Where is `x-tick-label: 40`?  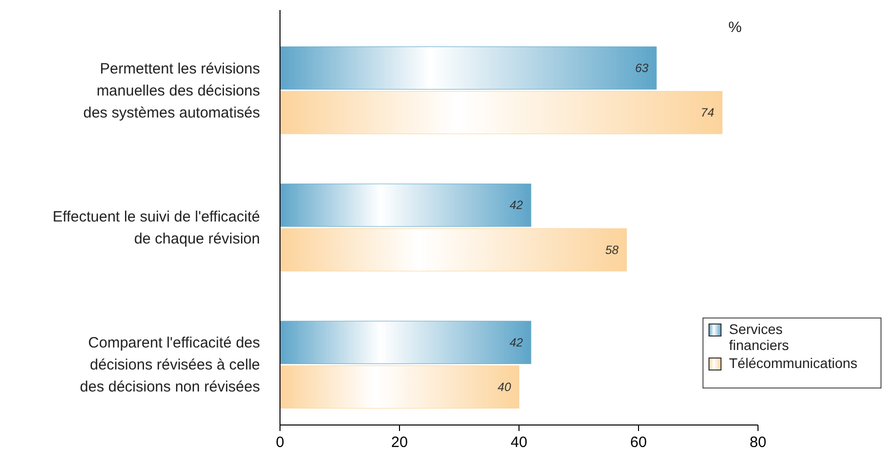
x-tick-label: 40 is located at coordinates (519, 442).